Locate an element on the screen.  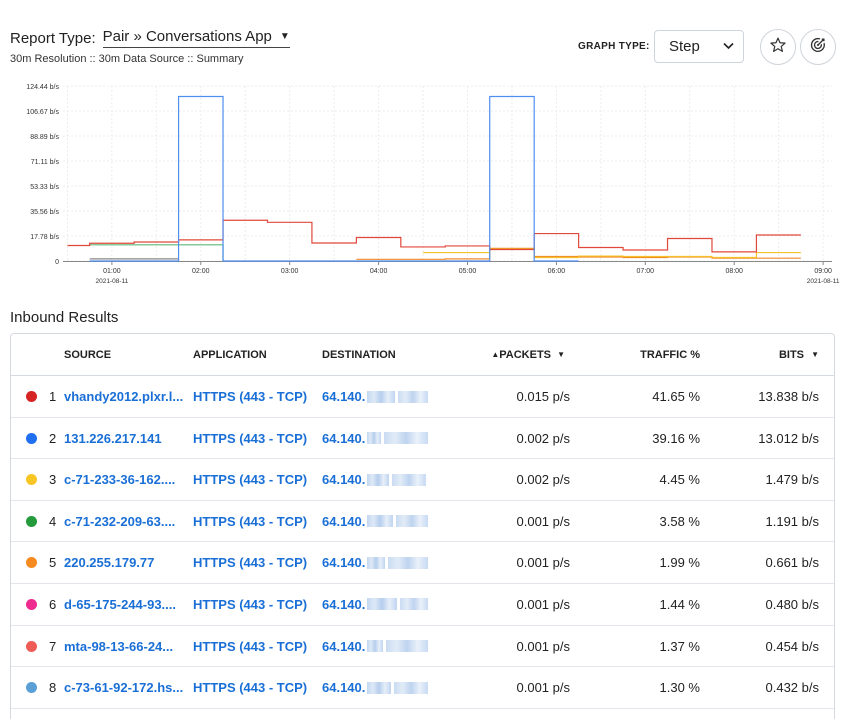
report-type-label: Report Type: is located at coordinates (53, 38).